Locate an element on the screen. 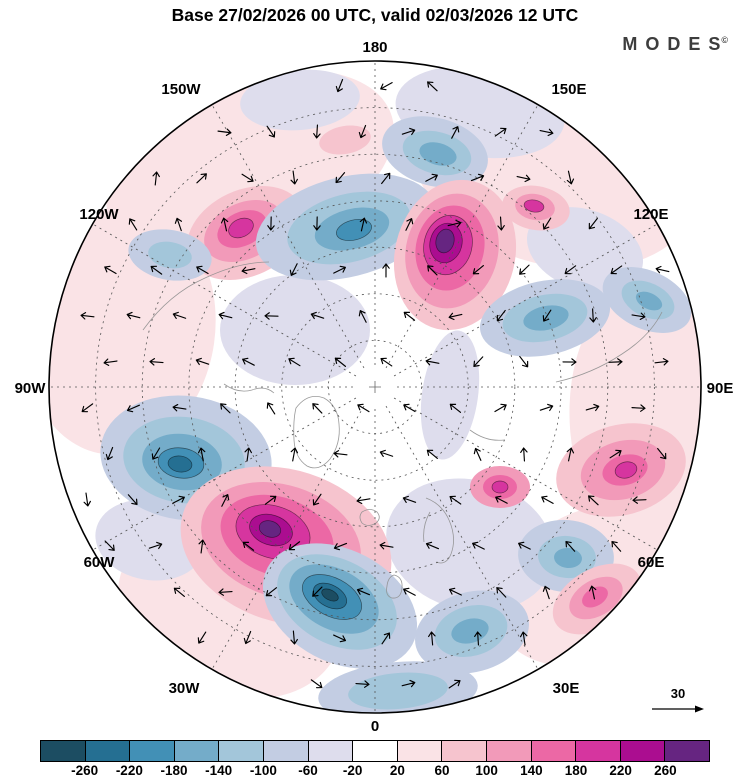  longitude-label: 0 is located at coordinates (375, 726).